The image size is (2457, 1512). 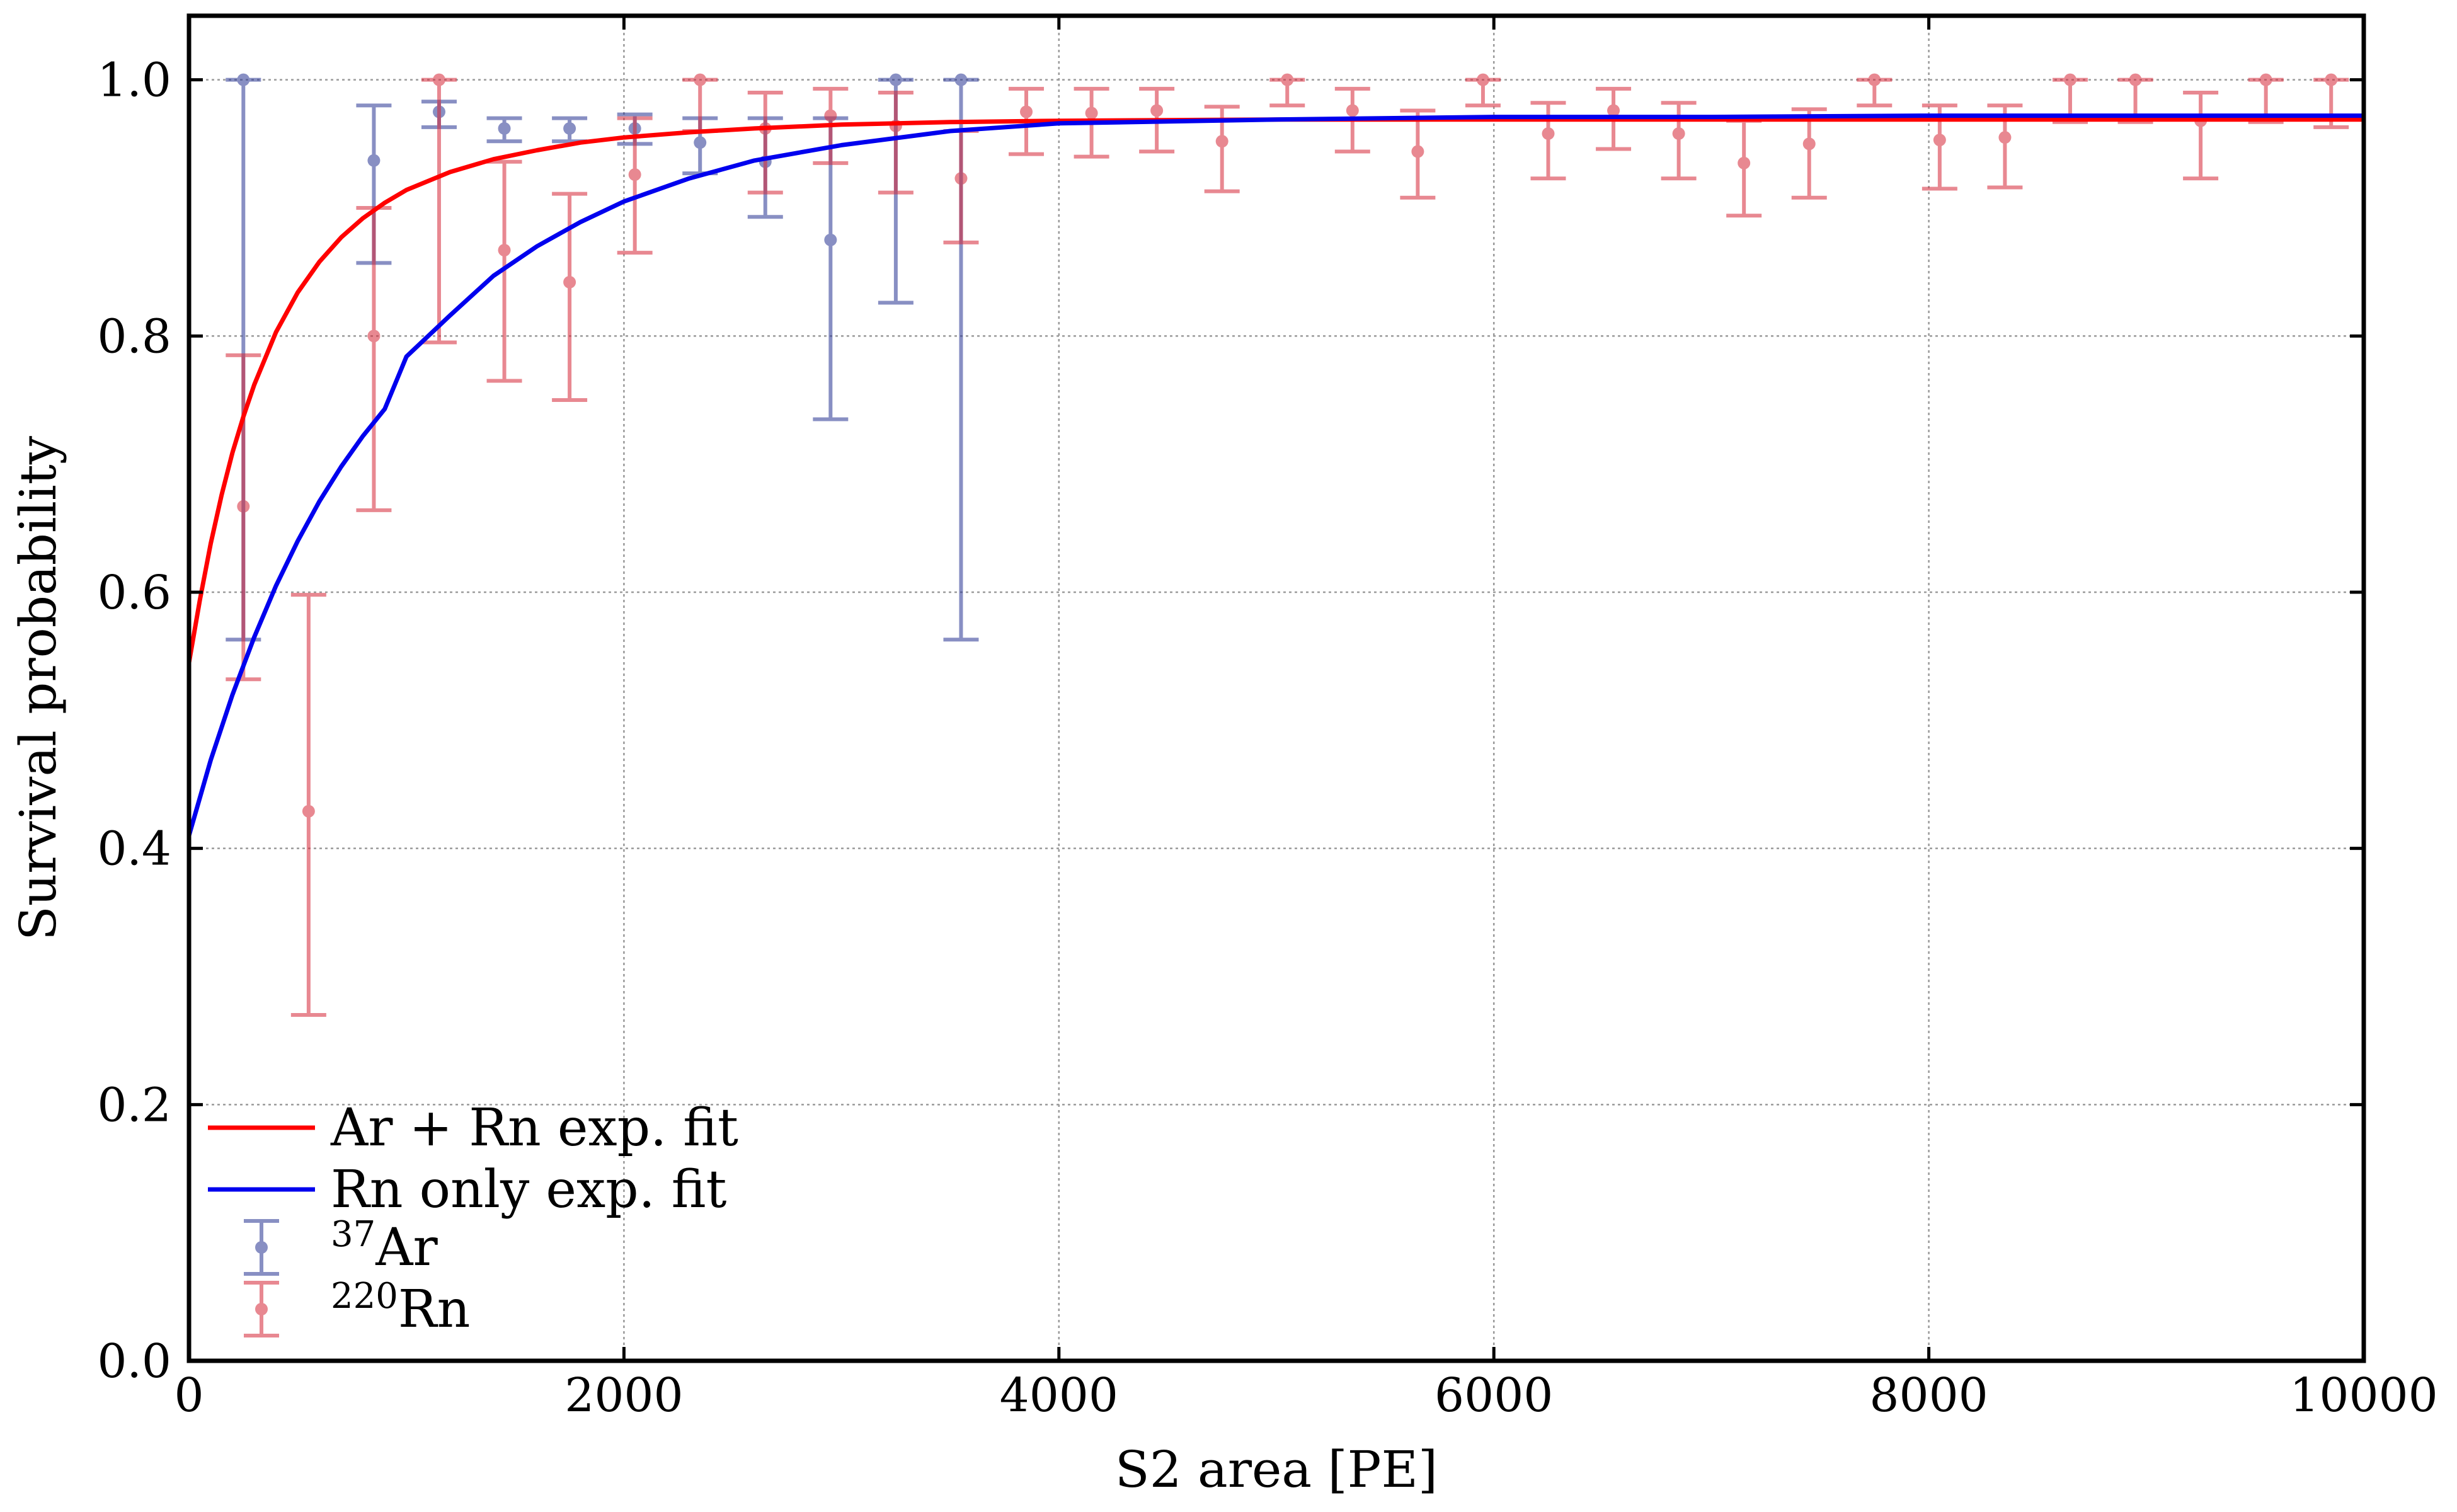 I want to click on x-tick-label: 4000, so click(x=1059, y=1395).